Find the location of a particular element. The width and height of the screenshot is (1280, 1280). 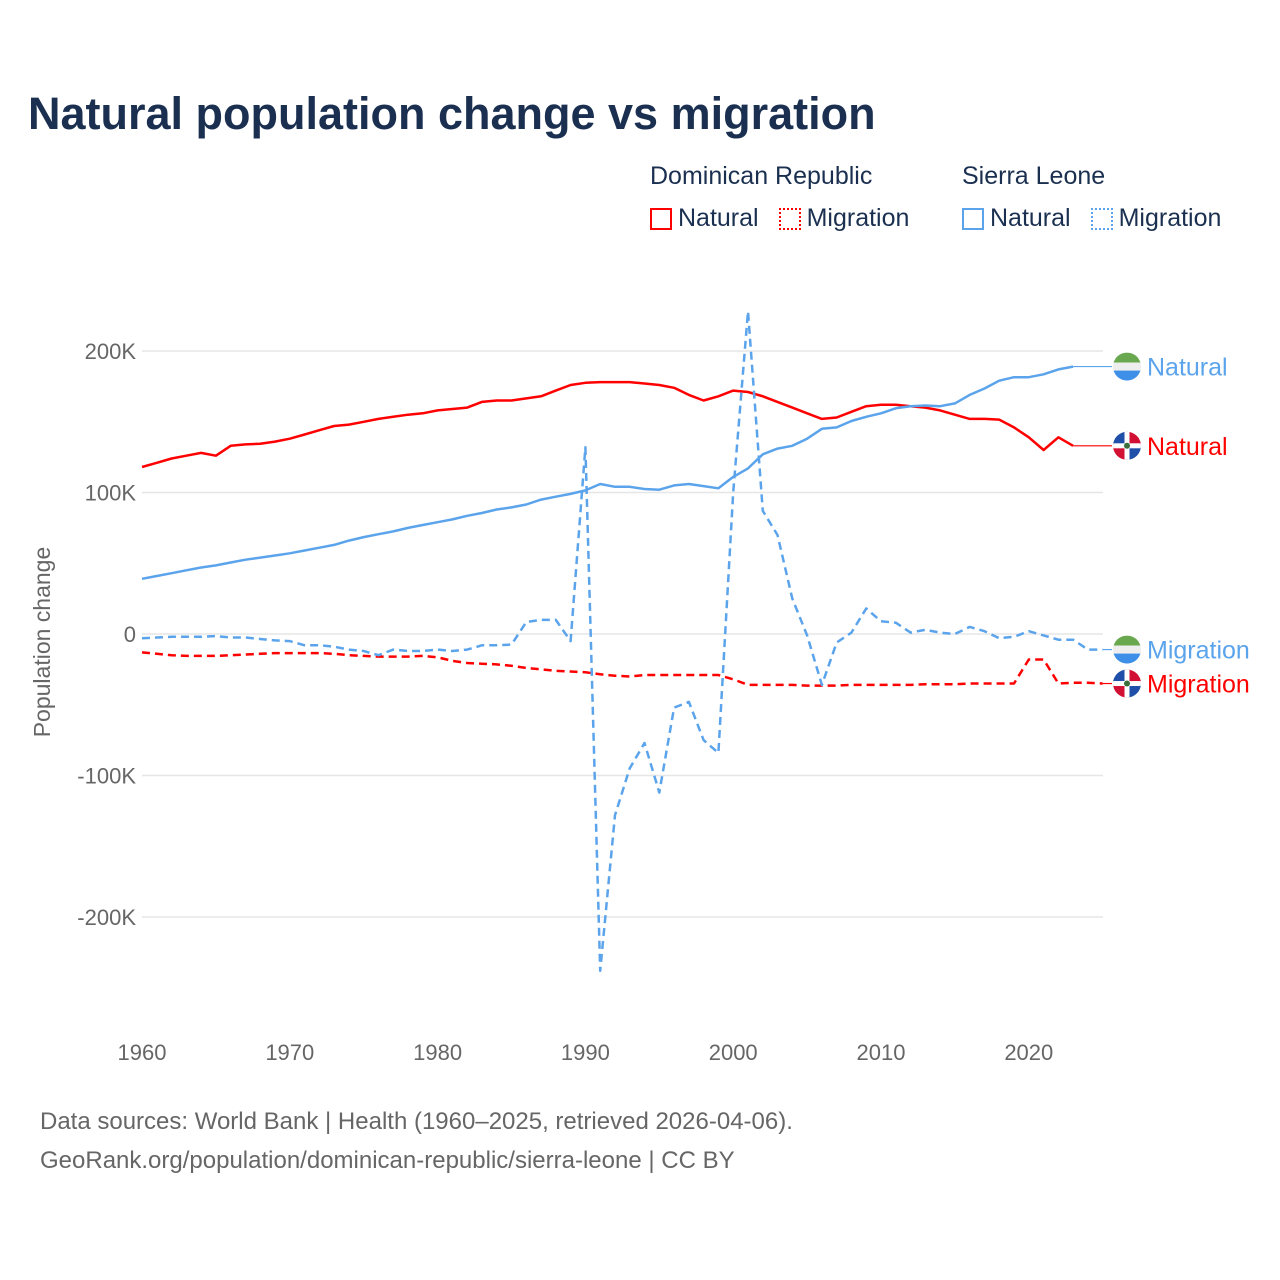

series-line-dominican-republic-natural is located at coordinates (607, 424).